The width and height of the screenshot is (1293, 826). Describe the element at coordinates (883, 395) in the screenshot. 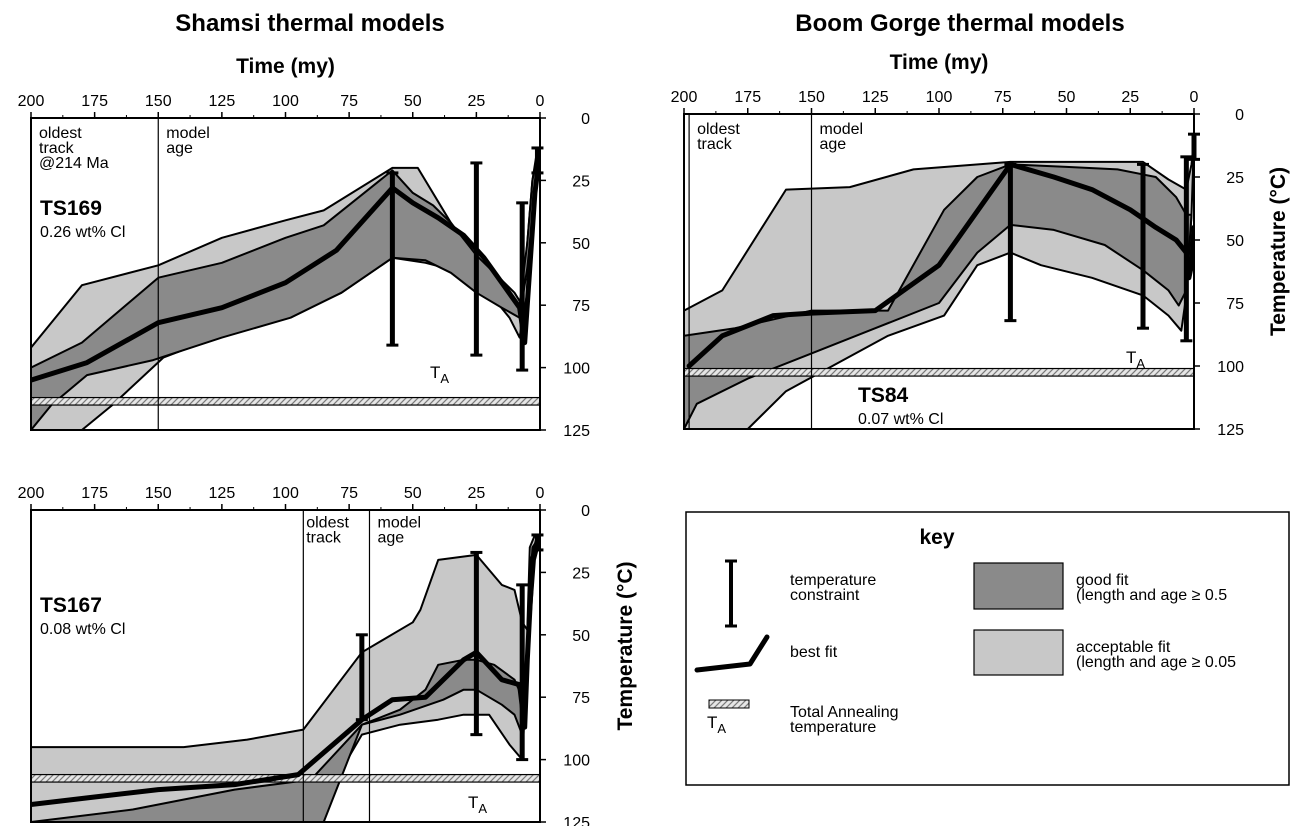

I see `sample-name: TS84` at that location.